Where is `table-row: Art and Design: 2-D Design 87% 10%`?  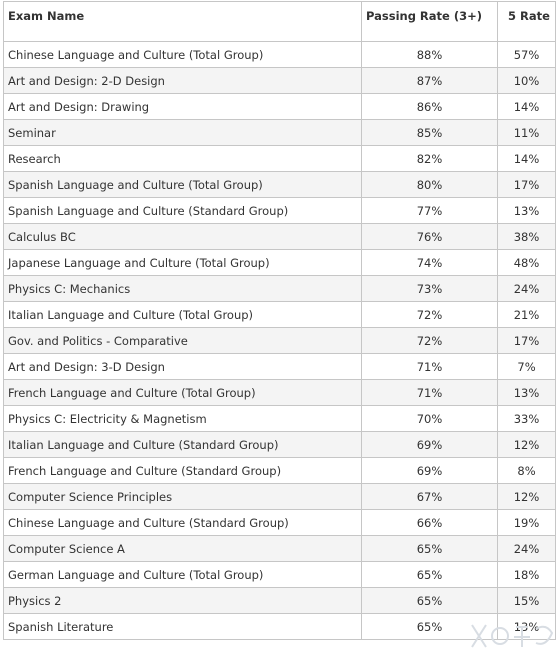
table-row: Art and Design: 2-D Design 87% 10% is located at coordinates (279, 80).